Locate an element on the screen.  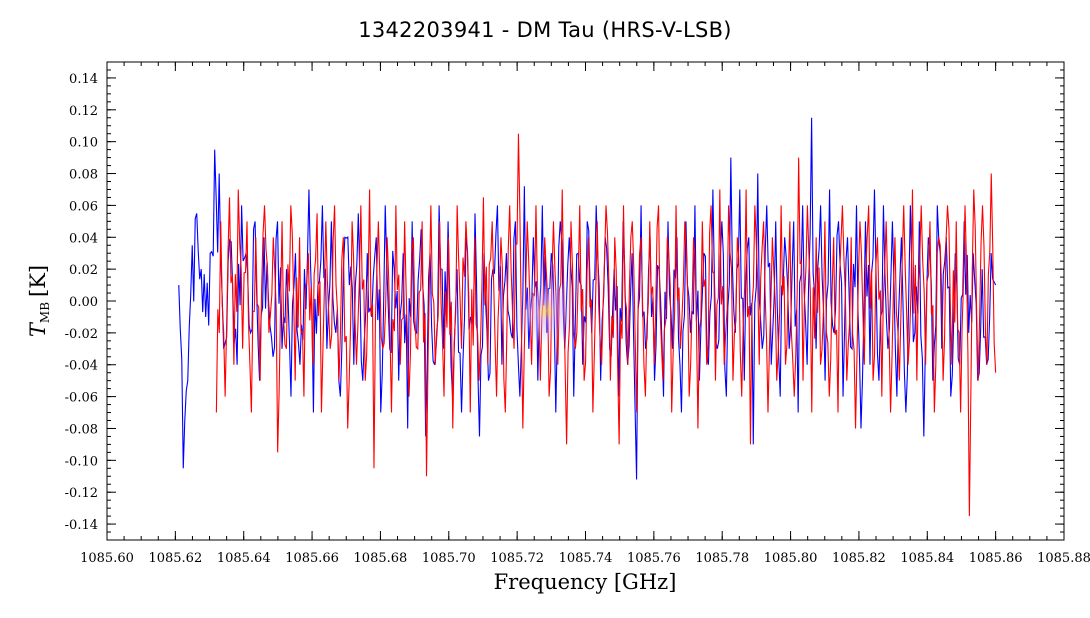
y-axis-title-subscript: MB is located at coordinates (45, 312).